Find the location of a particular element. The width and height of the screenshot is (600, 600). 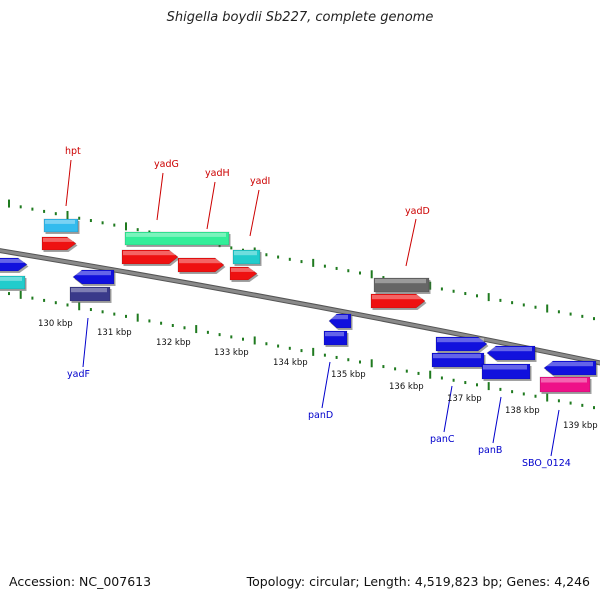

gene-arrow-hpt-box is located at coordinates (61, 226).